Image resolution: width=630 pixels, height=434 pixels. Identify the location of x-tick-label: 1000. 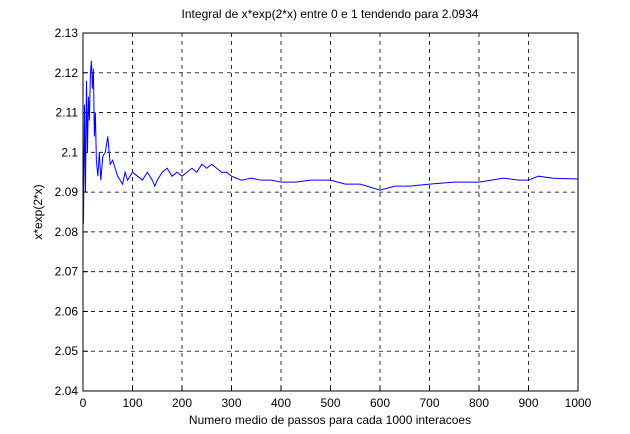
(578, 403).